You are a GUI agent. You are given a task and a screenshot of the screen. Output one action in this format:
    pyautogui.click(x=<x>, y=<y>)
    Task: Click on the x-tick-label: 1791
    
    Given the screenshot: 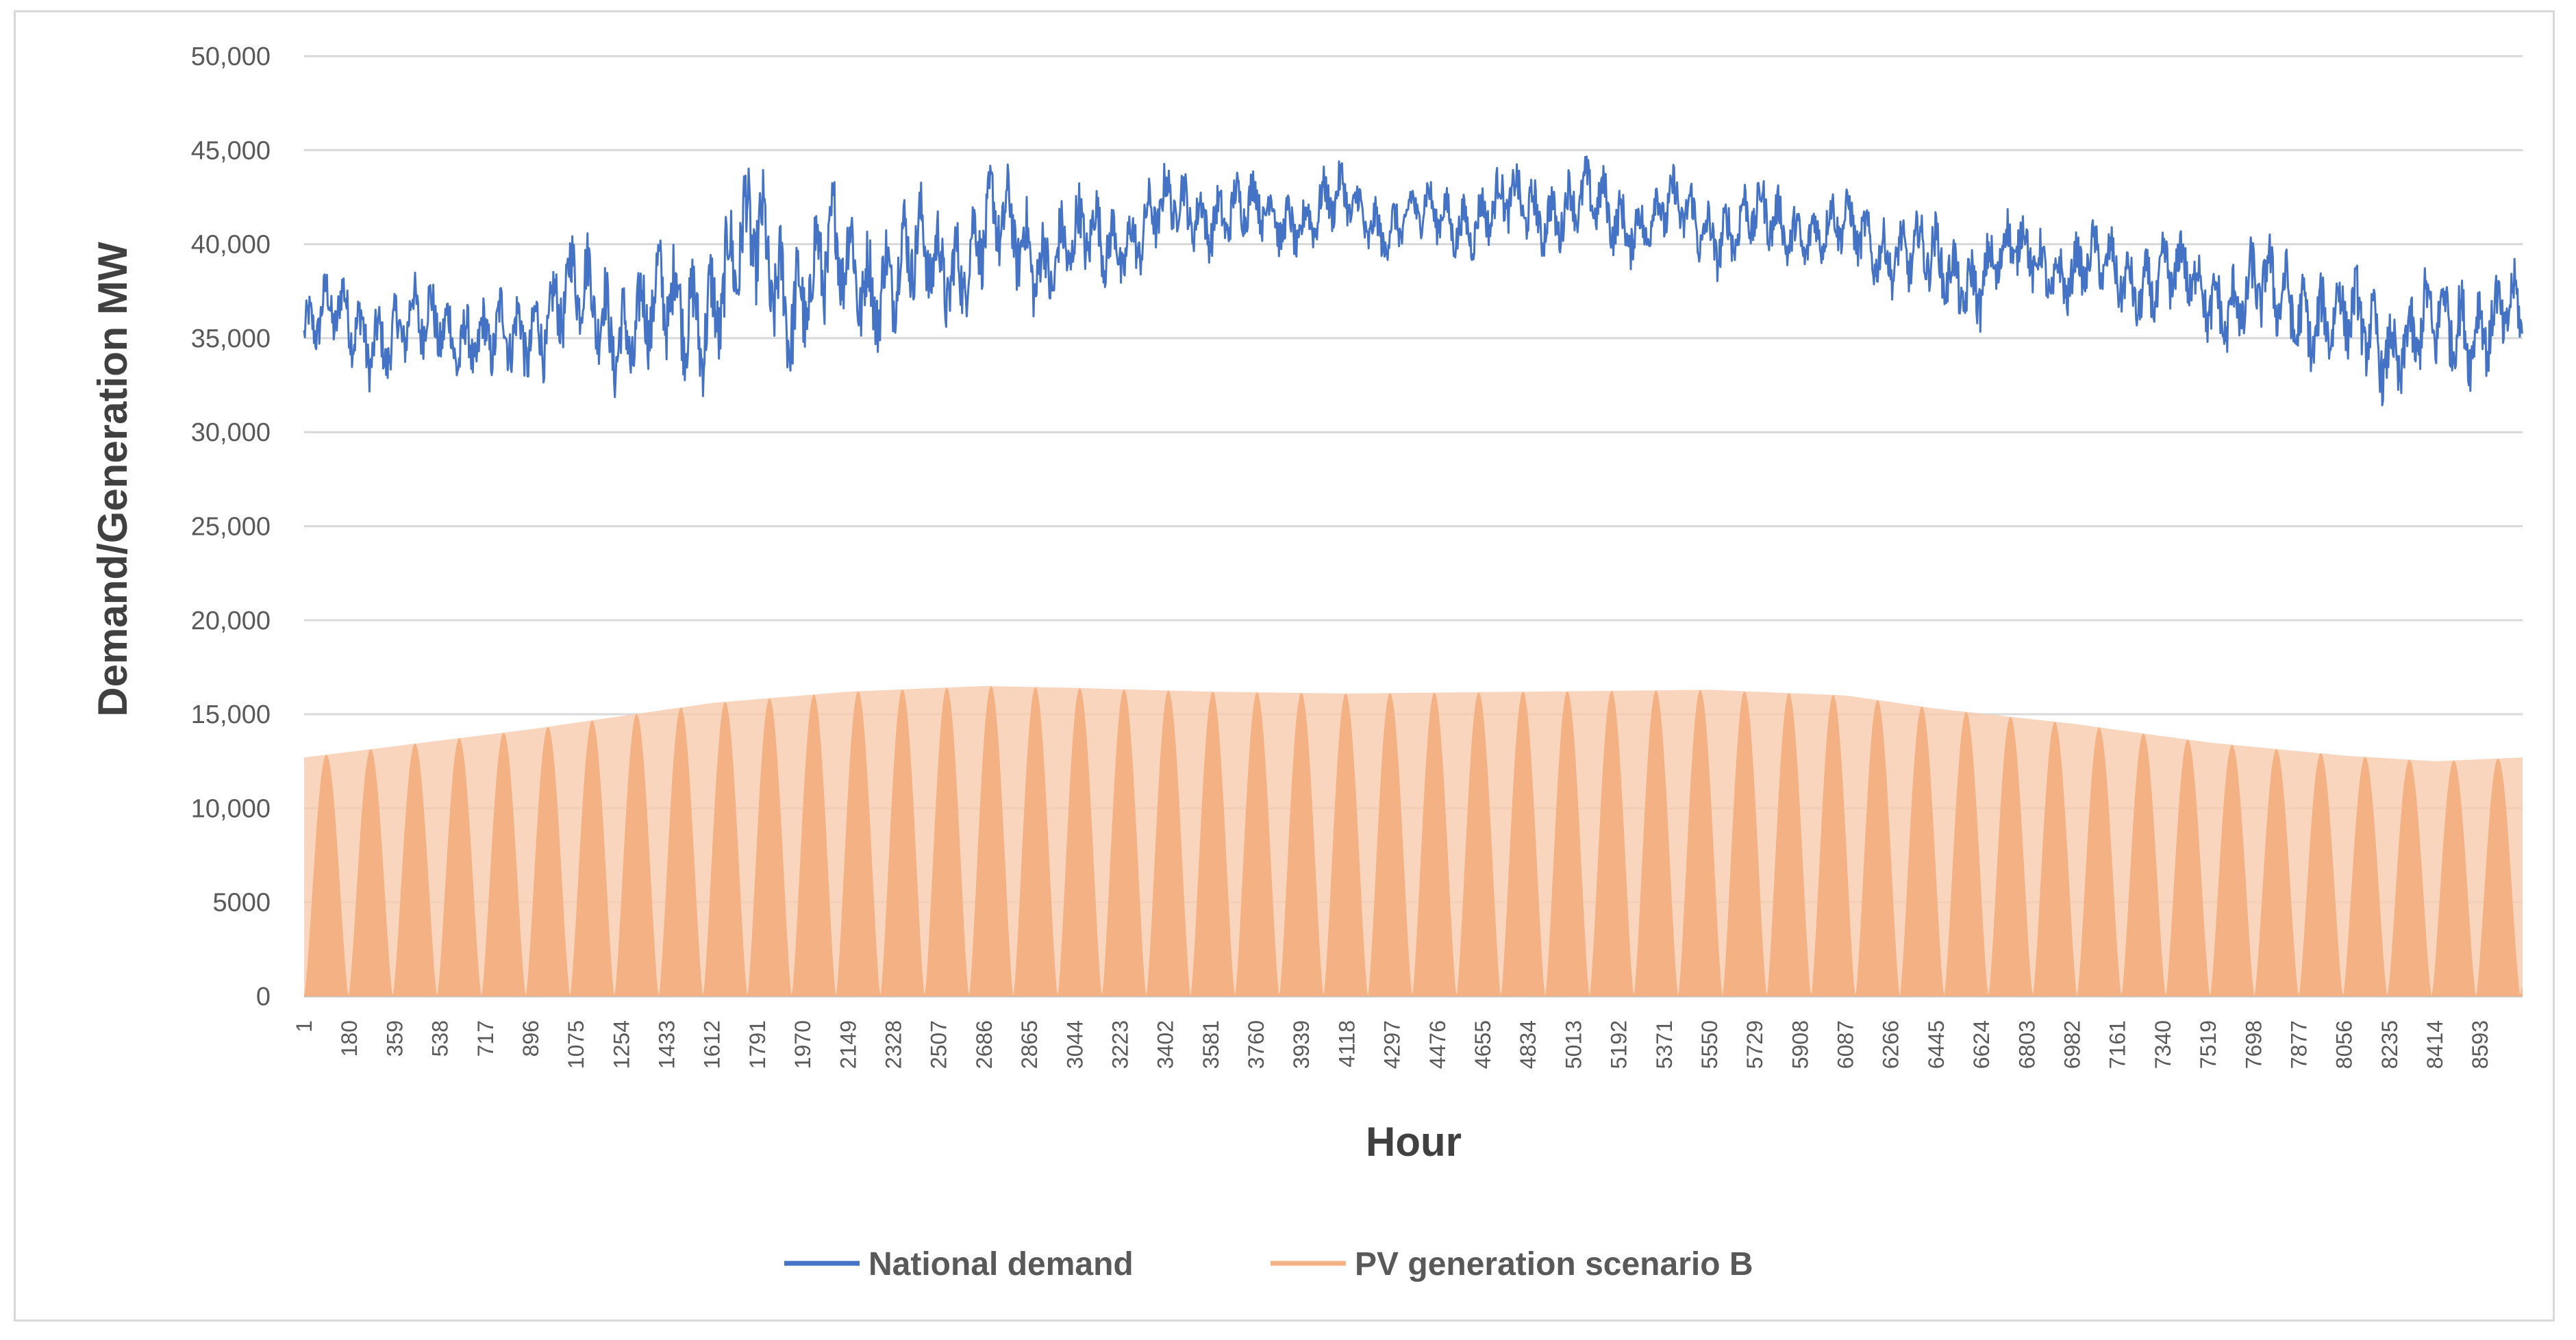 What is the action you would take?
    pyautogui.click(x=757, y=1045)
    